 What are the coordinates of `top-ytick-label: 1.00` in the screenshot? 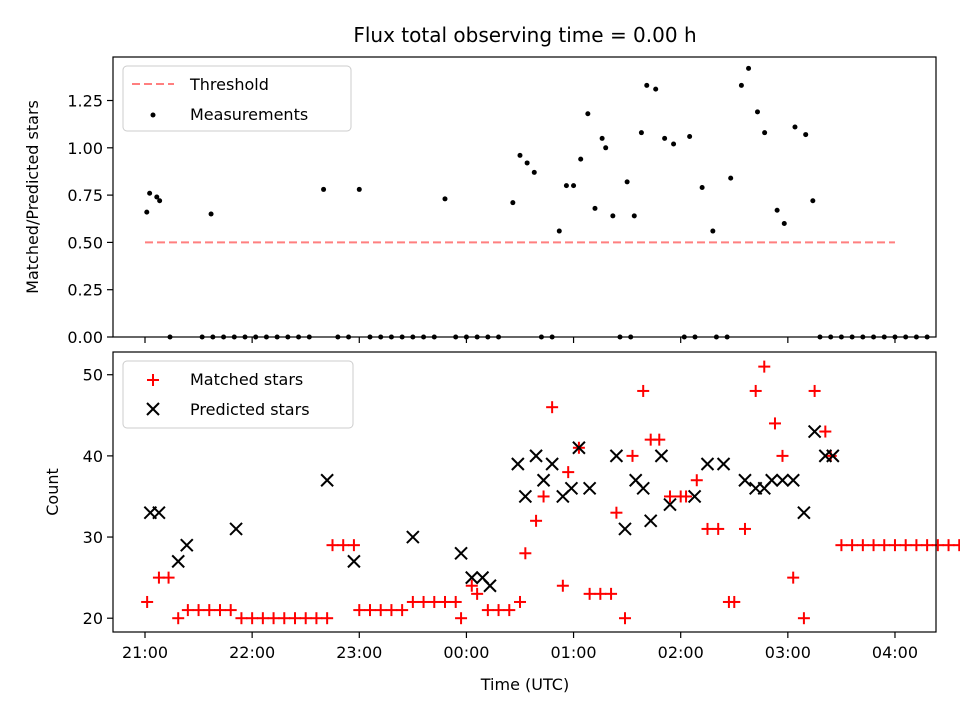 It's located at (85, 148).